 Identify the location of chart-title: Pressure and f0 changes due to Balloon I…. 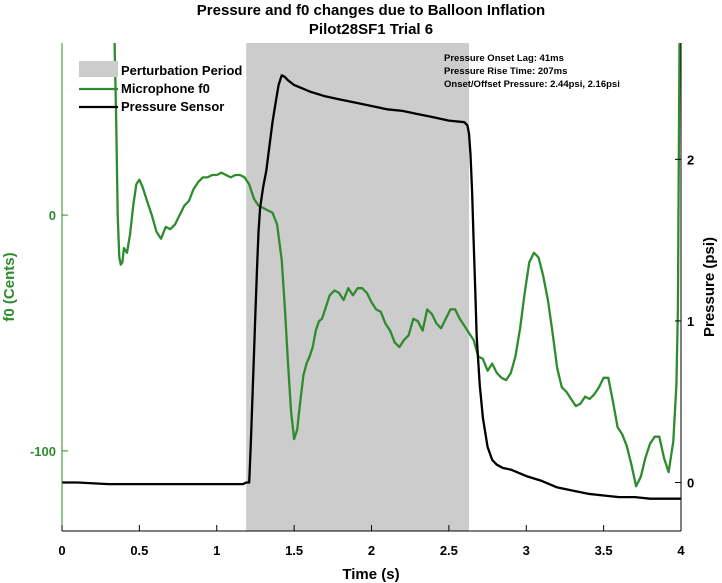
(371, 10).